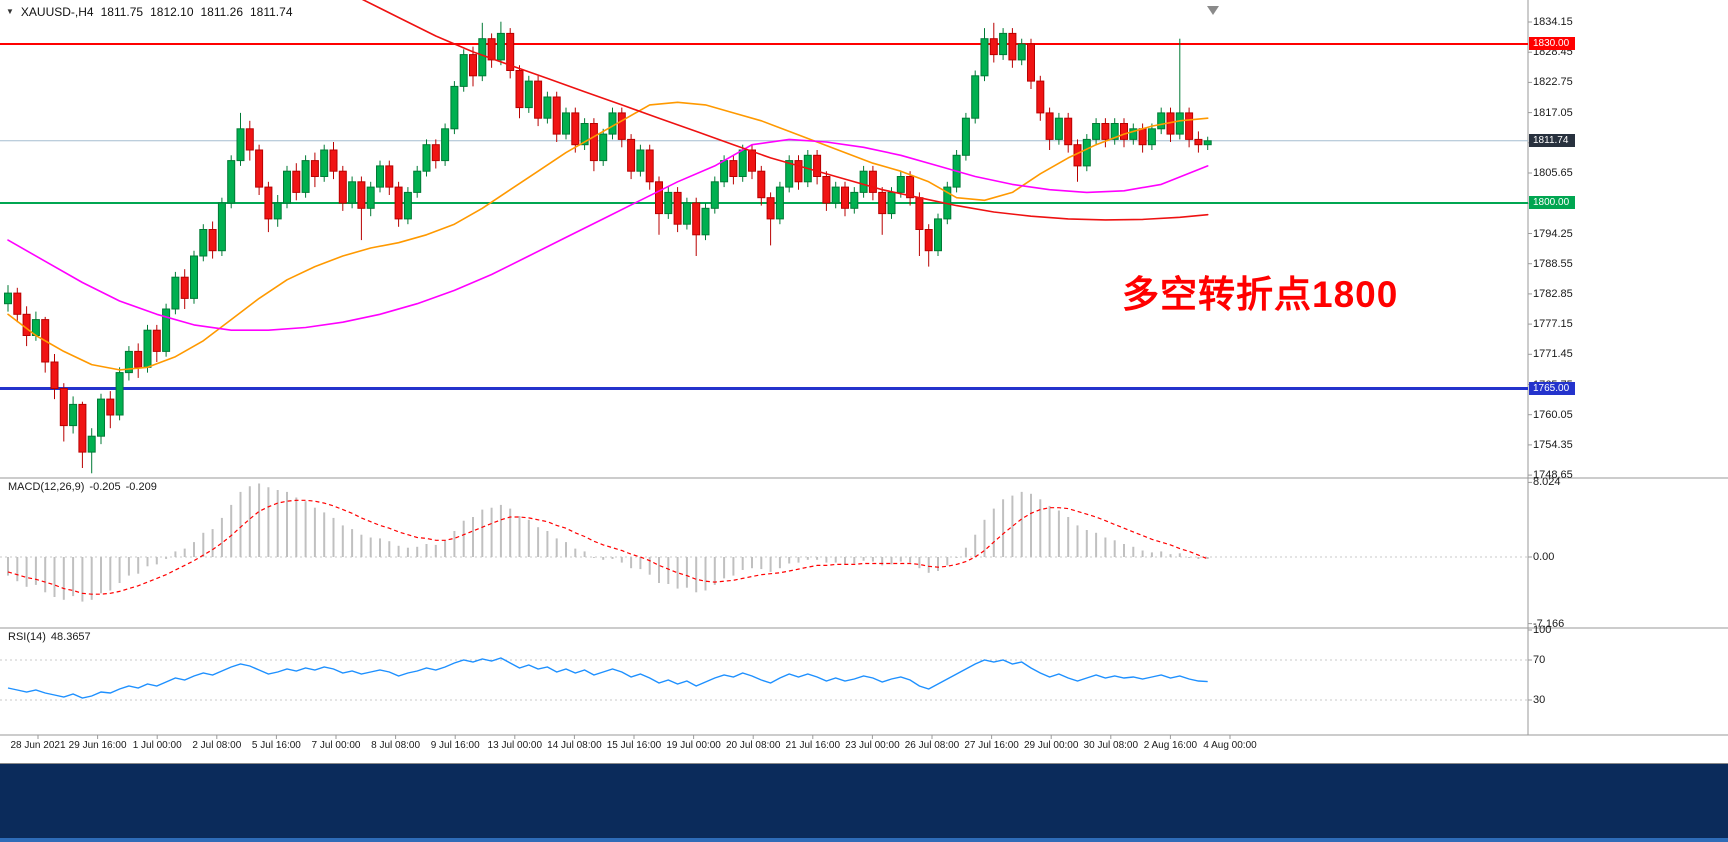 The height and width of the screenshot is (842, 1728). What do you see at coordinates (57, 12) in the screenshot?
I see `symbol-timeframe-label: XAUUSD-,H4` at bounding box center [57, 12].